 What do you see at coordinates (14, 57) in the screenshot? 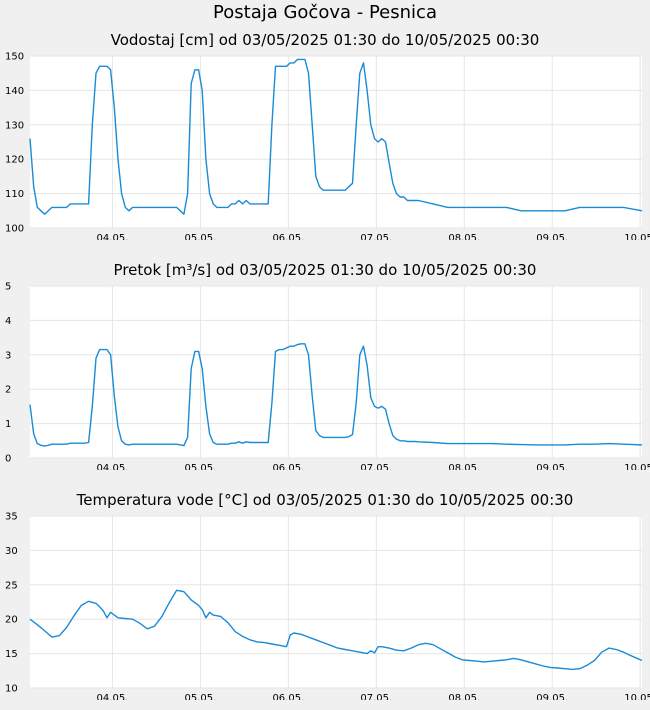
I see `y-tick-label: 150` at bounding box center [14, 57].